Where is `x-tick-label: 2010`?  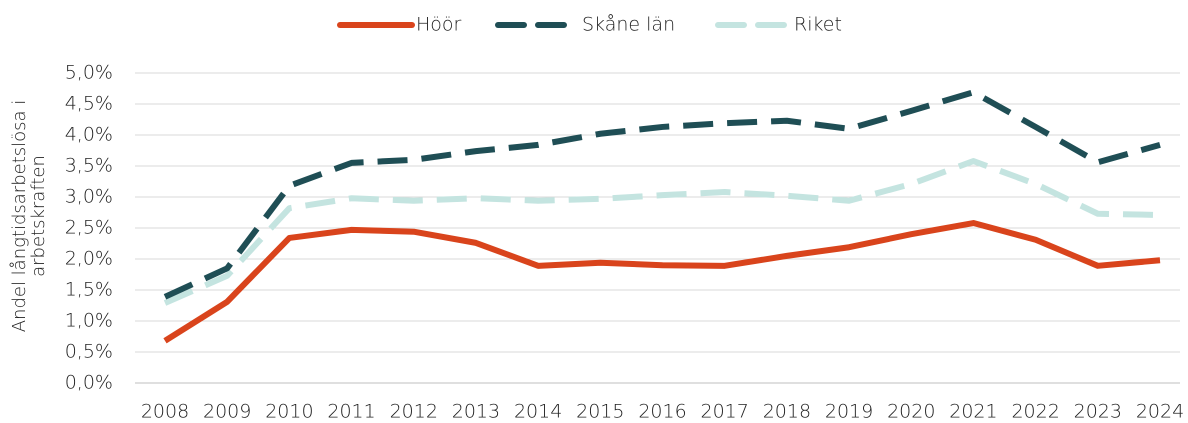 x-tick-label: 2010 is located at coordinates (289, 412).